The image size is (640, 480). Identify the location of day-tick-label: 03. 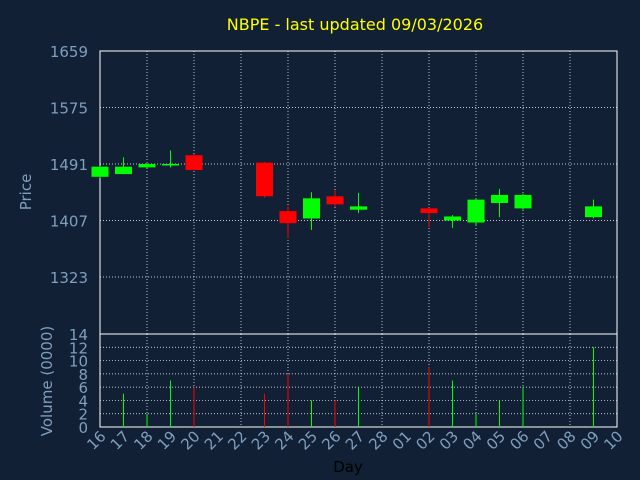
(449, 440).